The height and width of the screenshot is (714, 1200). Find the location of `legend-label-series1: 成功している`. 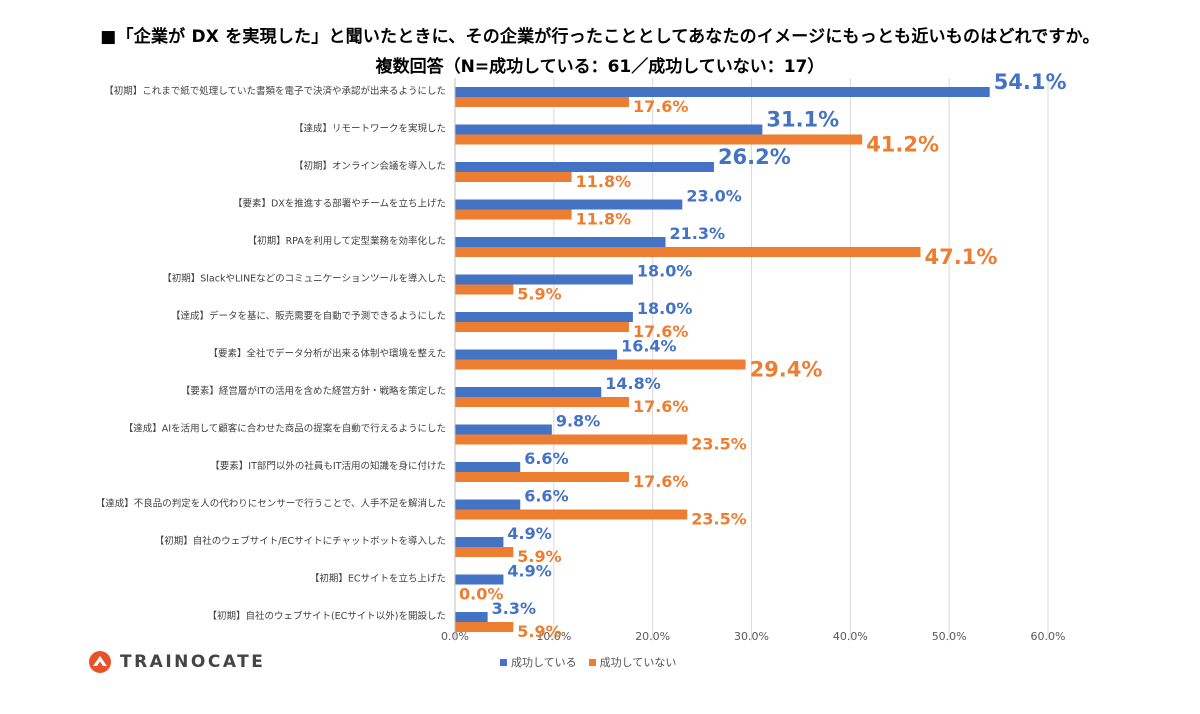

legend-label-series1: 成功している is located at coordinates (544, 662).